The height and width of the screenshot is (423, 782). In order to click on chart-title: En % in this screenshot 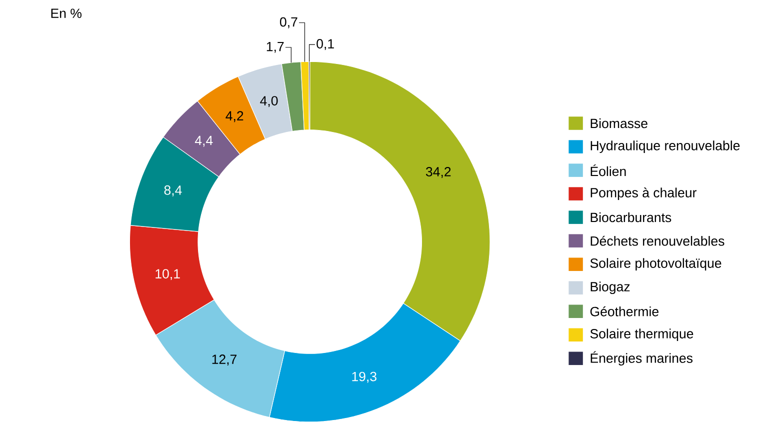, I will do `click(66, 13)`.